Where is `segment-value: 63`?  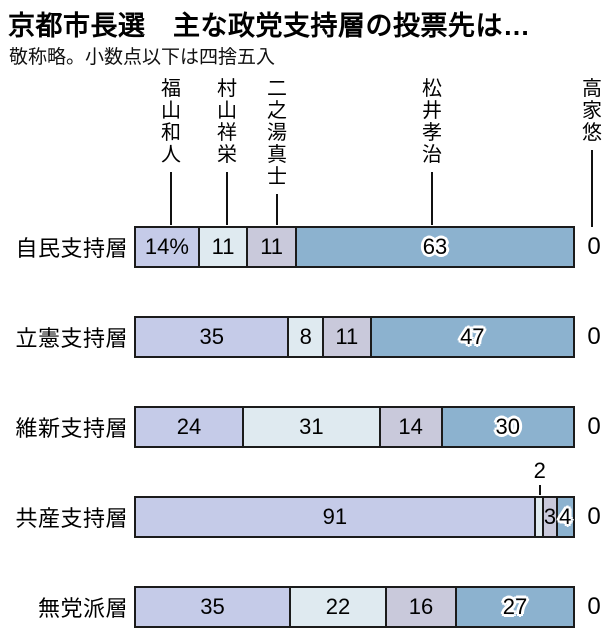
segment-value: 63 is located at coordinates (435, 246).